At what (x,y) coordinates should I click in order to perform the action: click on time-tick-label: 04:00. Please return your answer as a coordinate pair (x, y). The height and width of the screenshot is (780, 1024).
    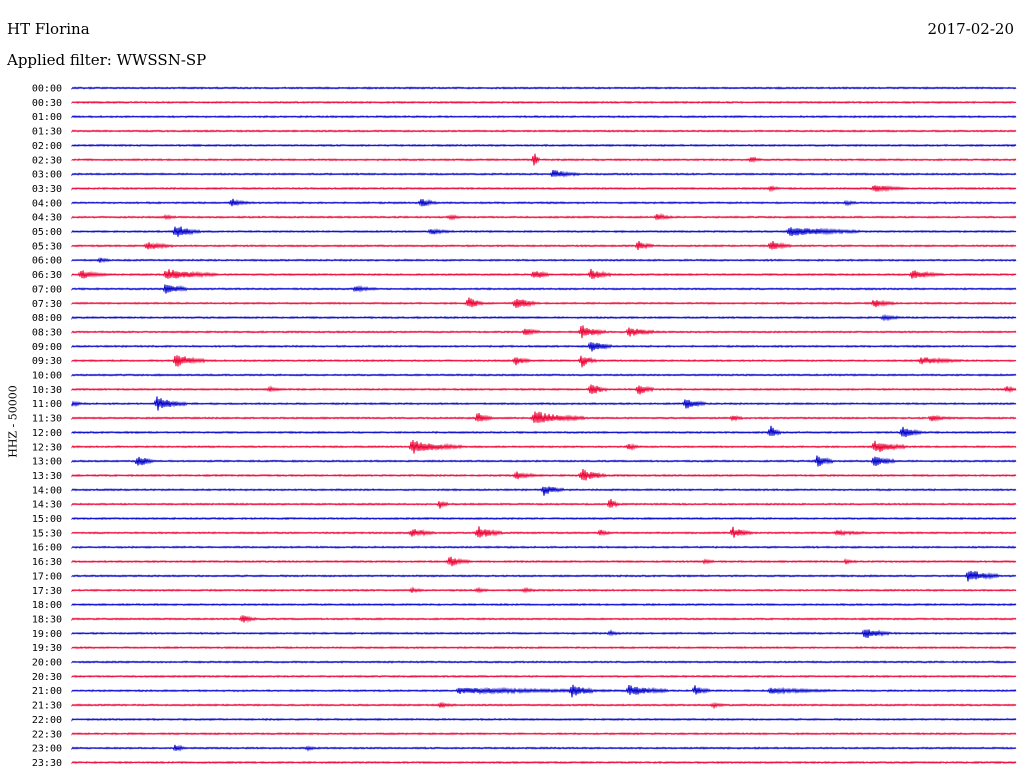
    Looking at the image, I should click on (47, 203).